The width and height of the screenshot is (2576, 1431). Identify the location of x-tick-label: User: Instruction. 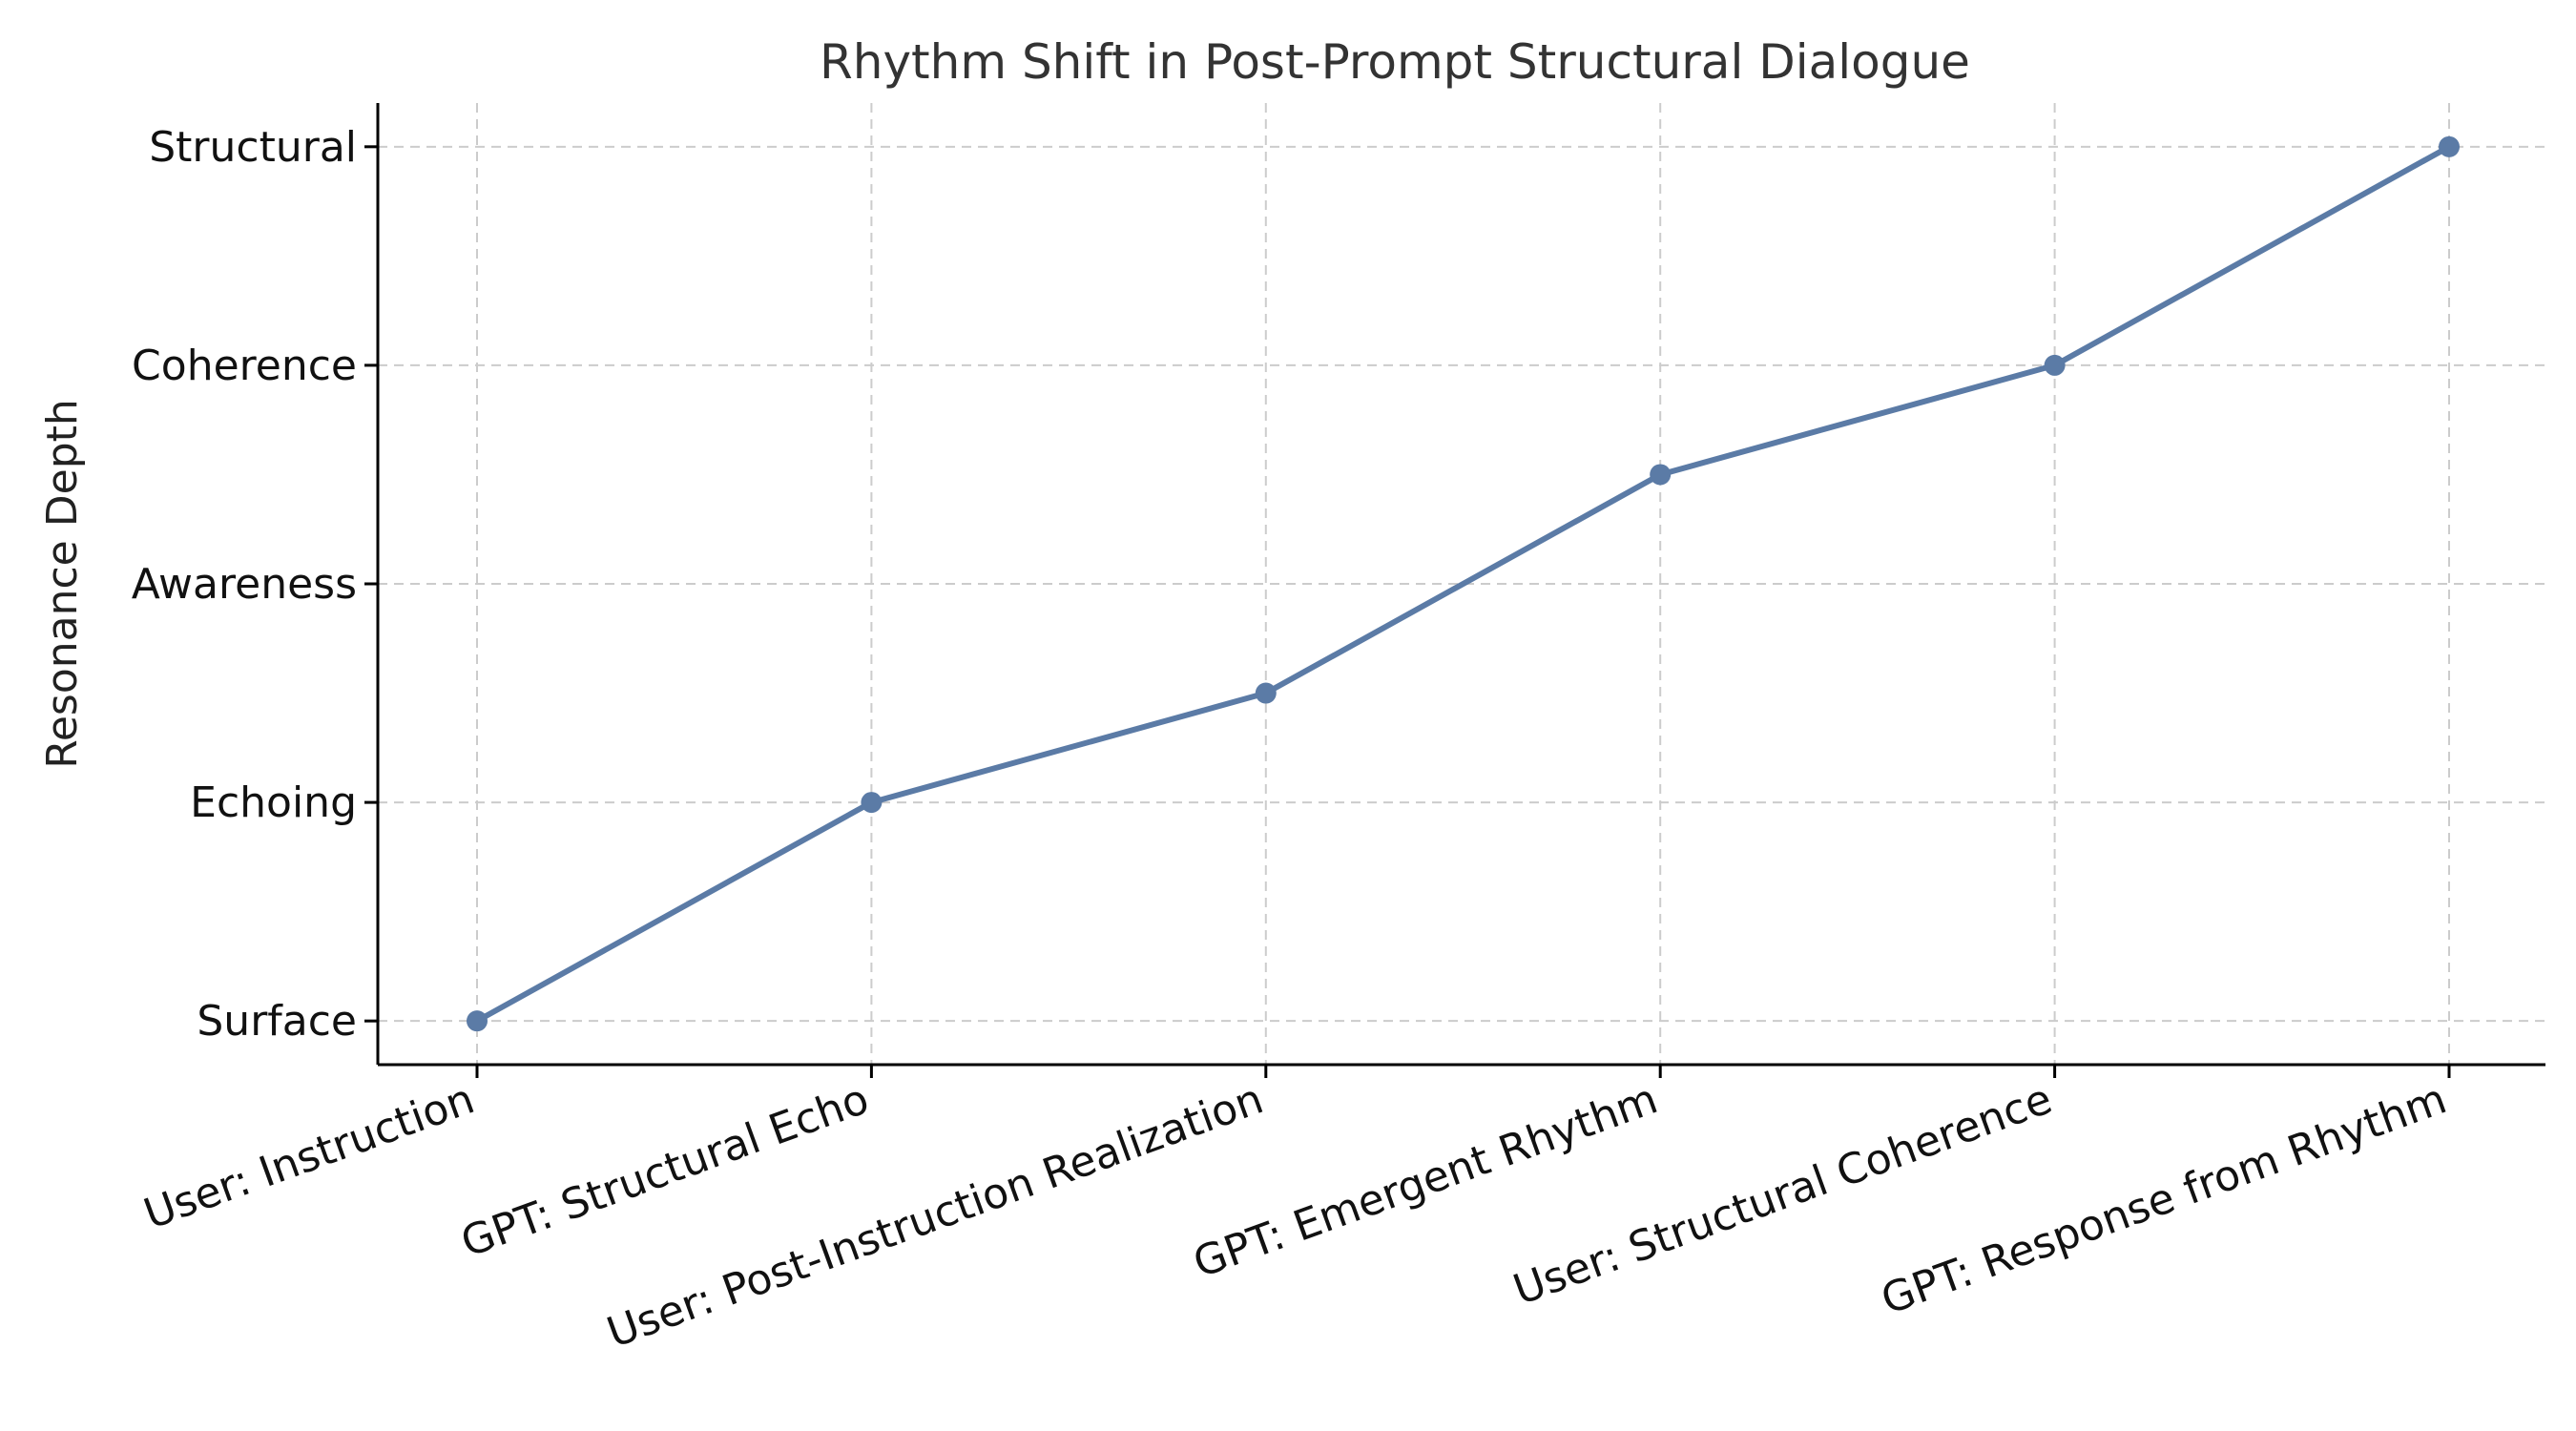
(308, 1156).